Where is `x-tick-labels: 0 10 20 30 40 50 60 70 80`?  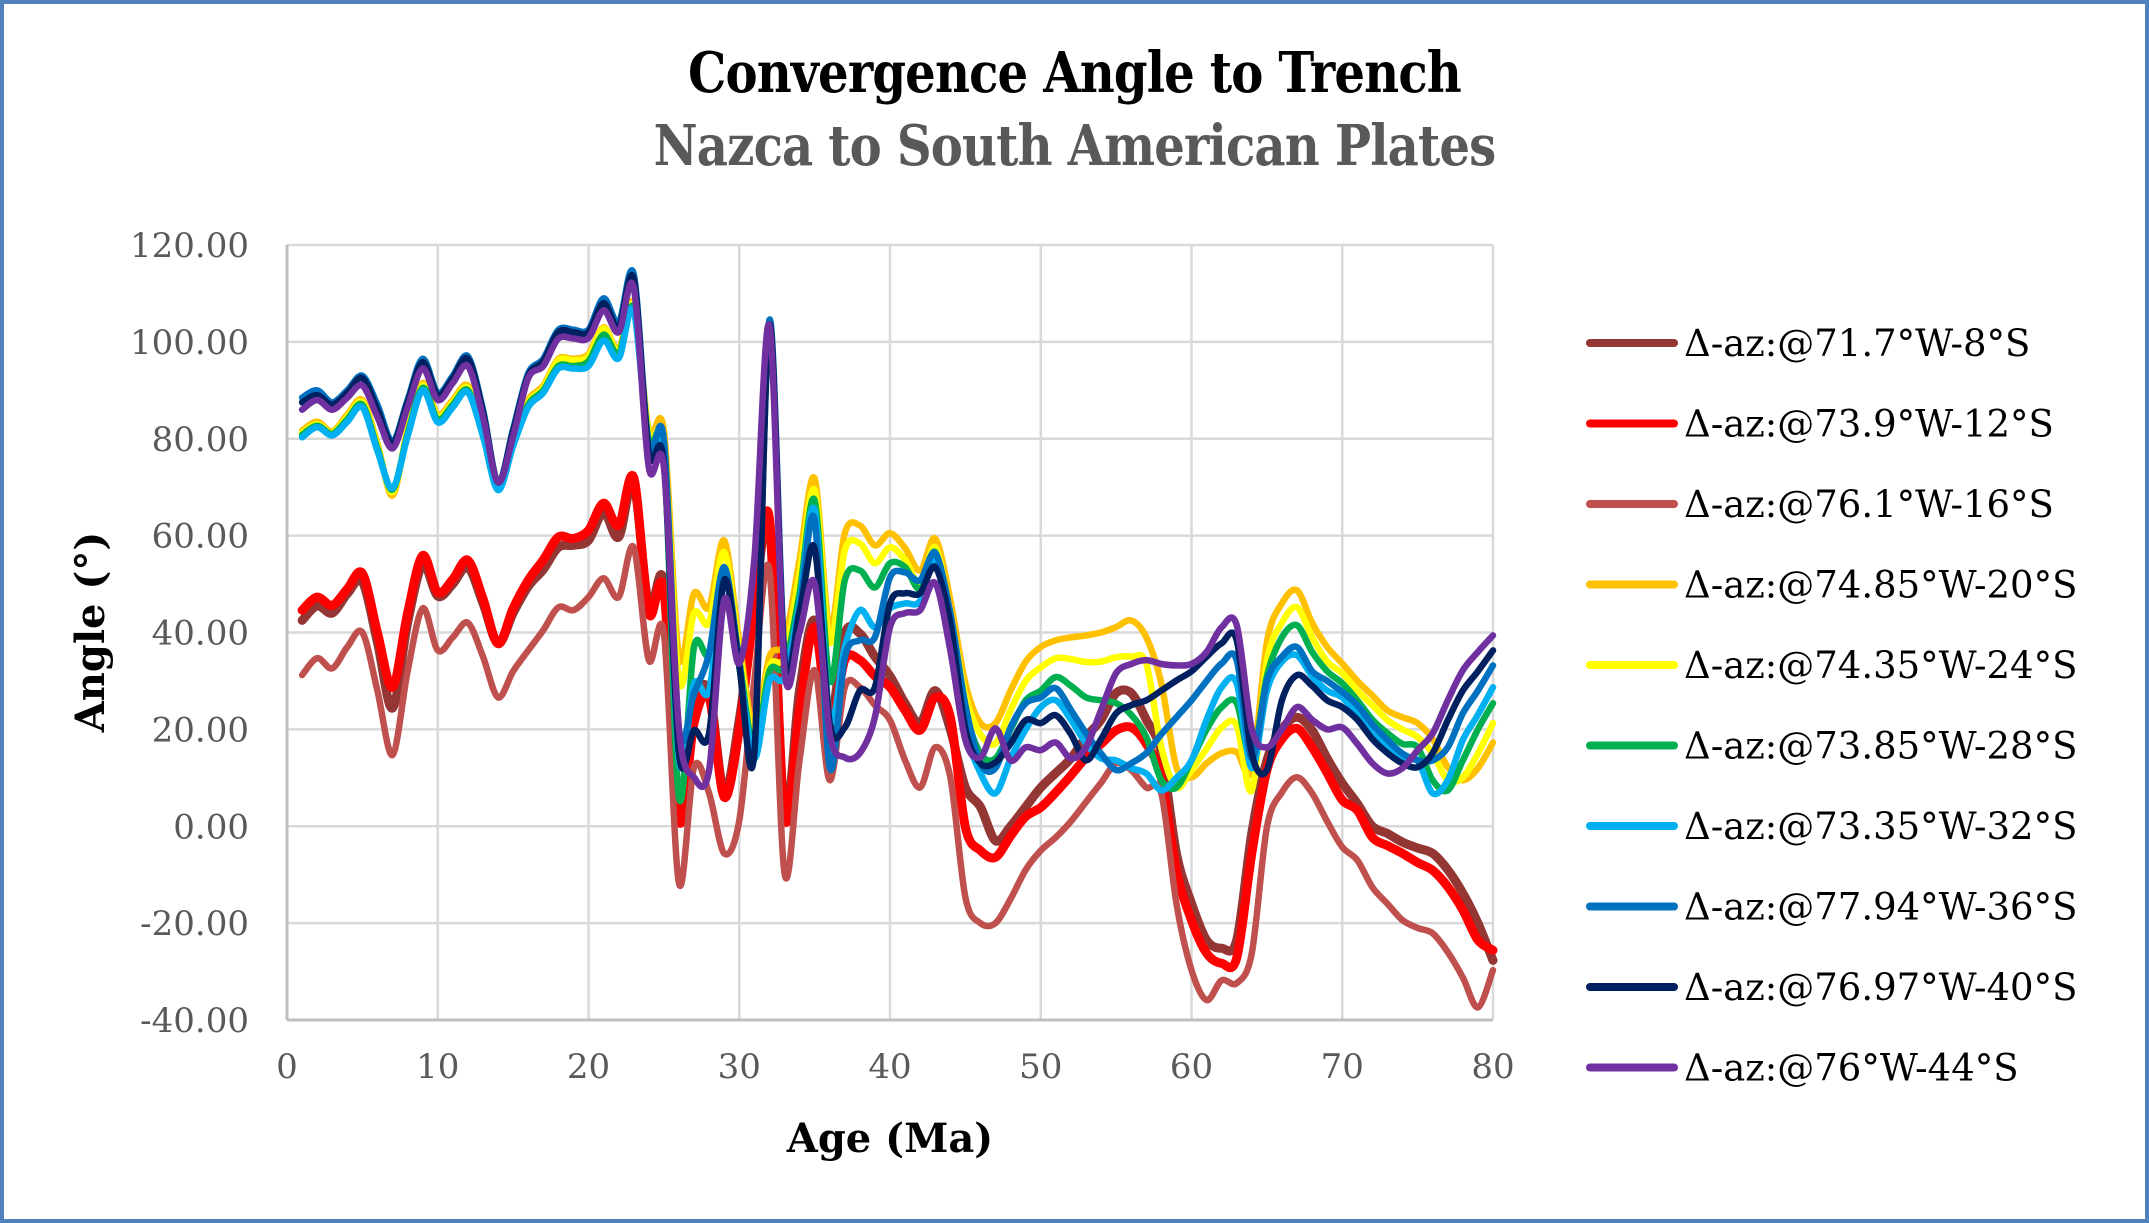
x-tick-labels: 0 10 20 30 40 50 60 70 80 is located at coordinates (895, 1067).